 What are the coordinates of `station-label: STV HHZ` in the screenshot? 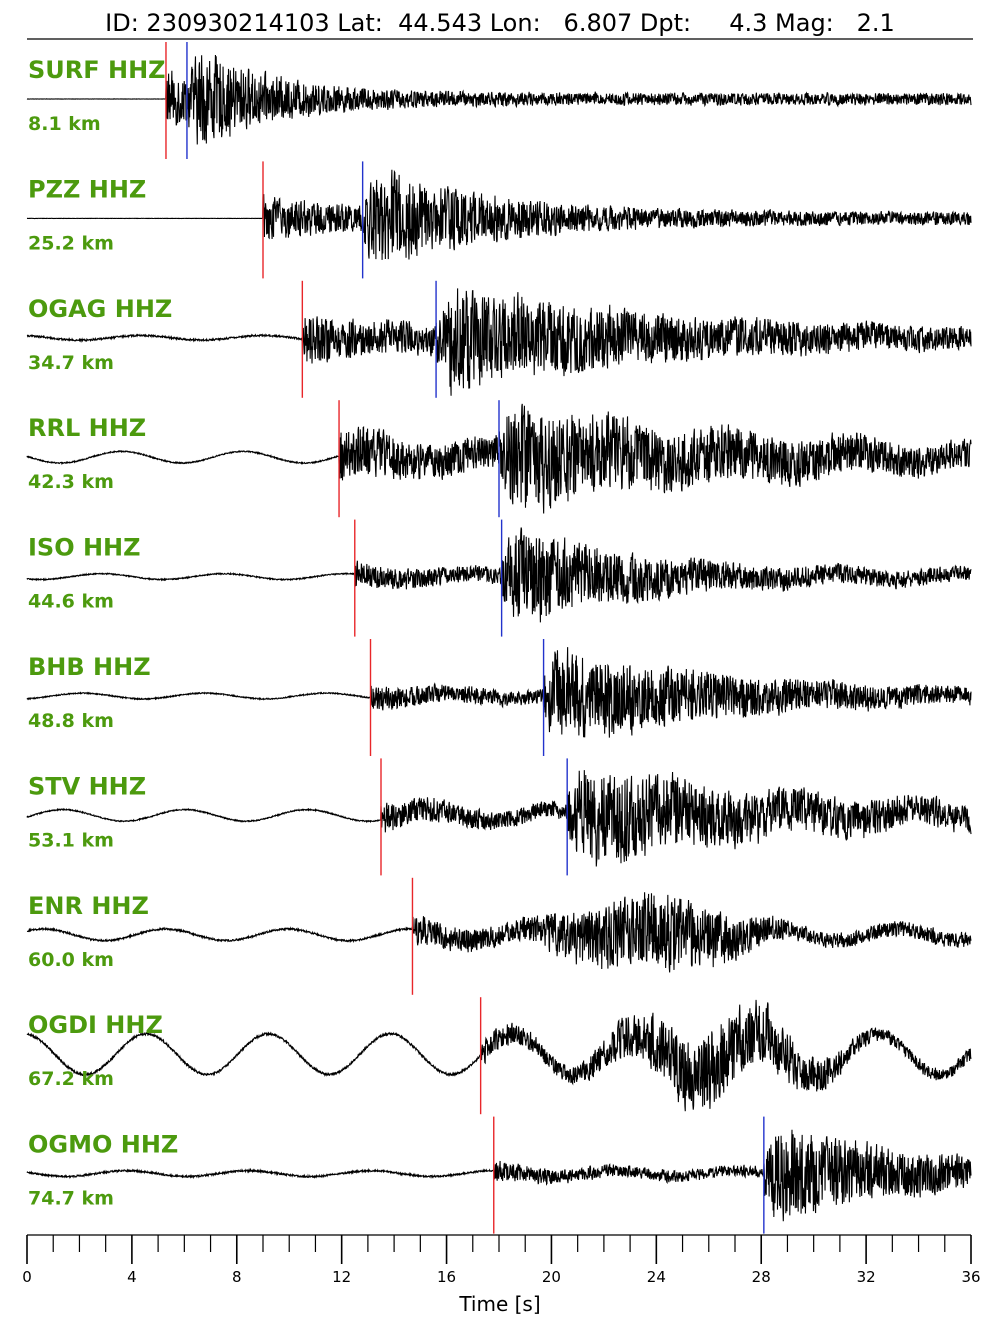 It's located at (87, 786).